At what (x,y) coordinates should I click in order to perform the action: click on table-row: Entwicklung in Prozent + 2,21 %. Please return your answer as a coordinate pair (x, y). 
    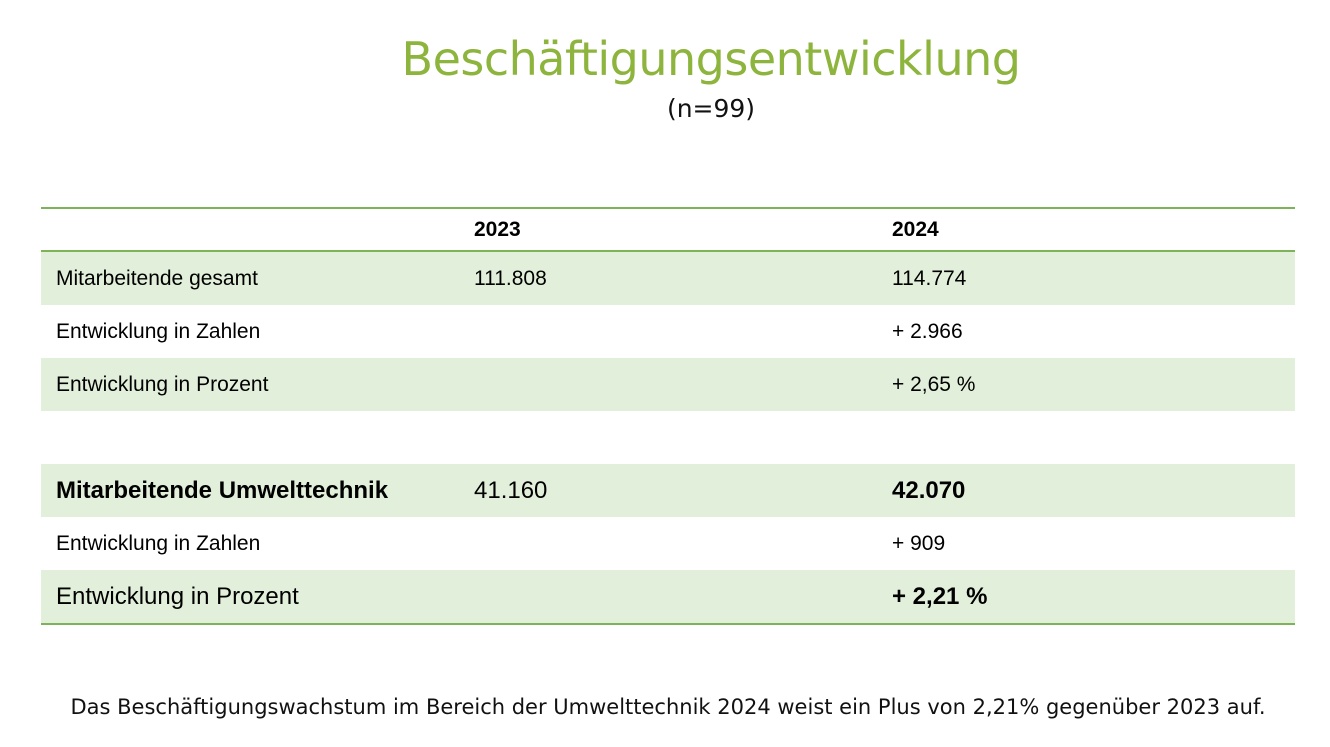
    Looking at the image, I should click on (668, 597).